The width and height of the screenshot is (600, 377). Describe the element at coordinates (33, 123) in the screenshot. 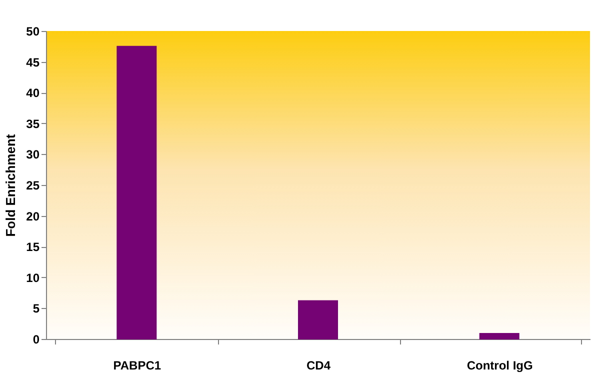

I see `y-tick-label: 35` at that location.